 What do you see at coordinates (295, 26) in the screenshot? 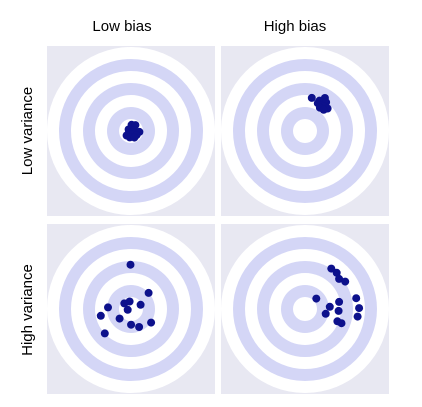
I see `column-label-high-bias: High bias` at bounding box center [295, 26].